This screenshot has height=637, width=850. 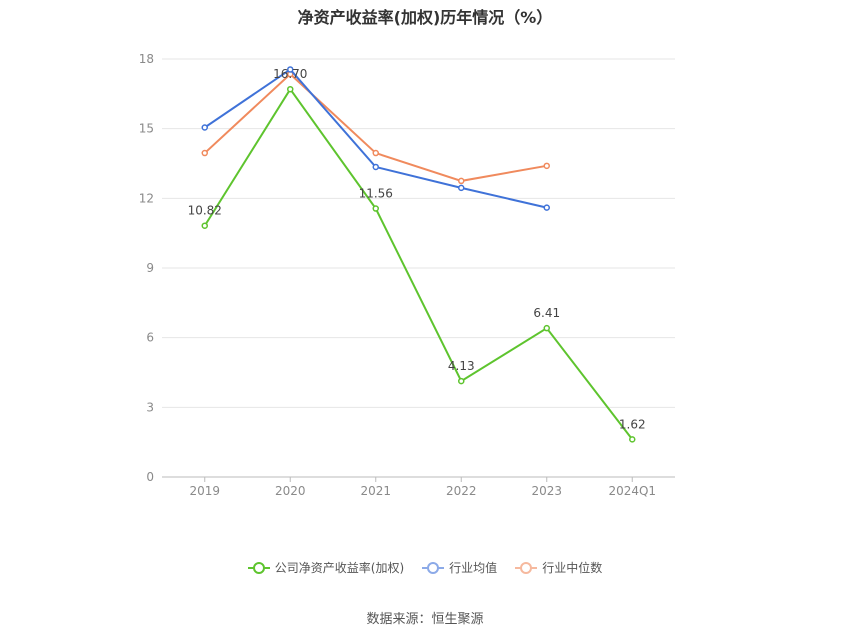 What do you see at coordinates (339, 568) in the screenshot?
I see `legend-label: 公司净资产收益率(加权)` at bounding box center [339, 568].